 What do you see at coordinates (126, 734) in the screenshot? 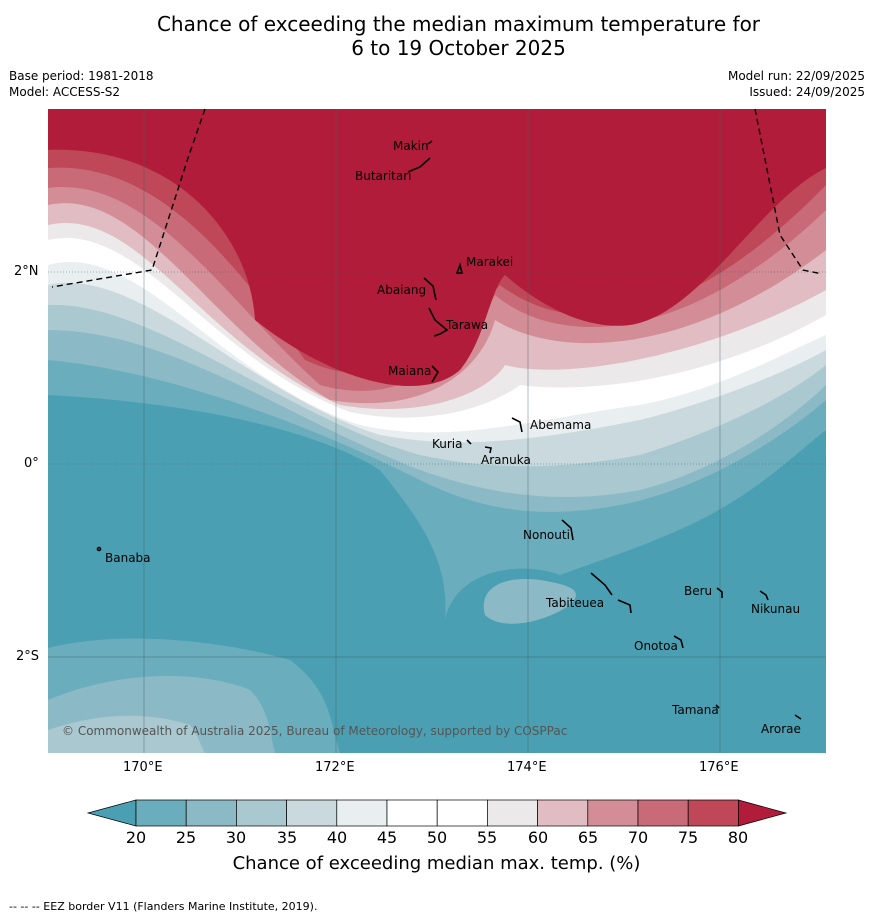
I see `region-30-35-southwest` at bounding box center [126, 734].